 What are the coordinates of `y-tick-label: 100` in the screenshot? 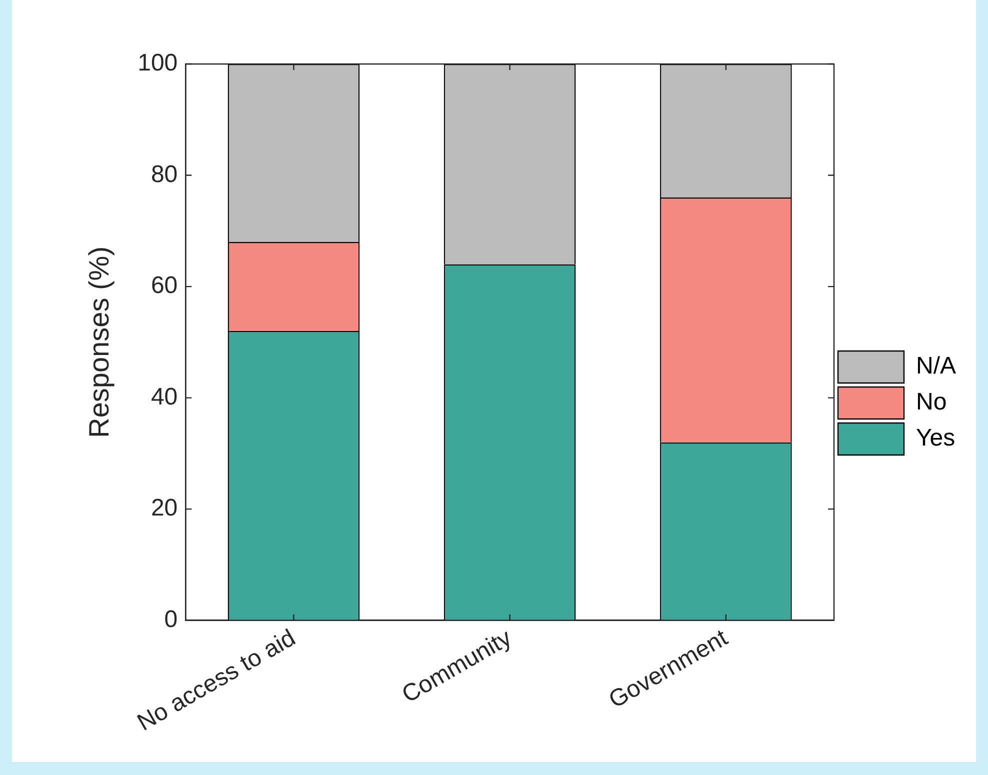 It's located at (158, 63).